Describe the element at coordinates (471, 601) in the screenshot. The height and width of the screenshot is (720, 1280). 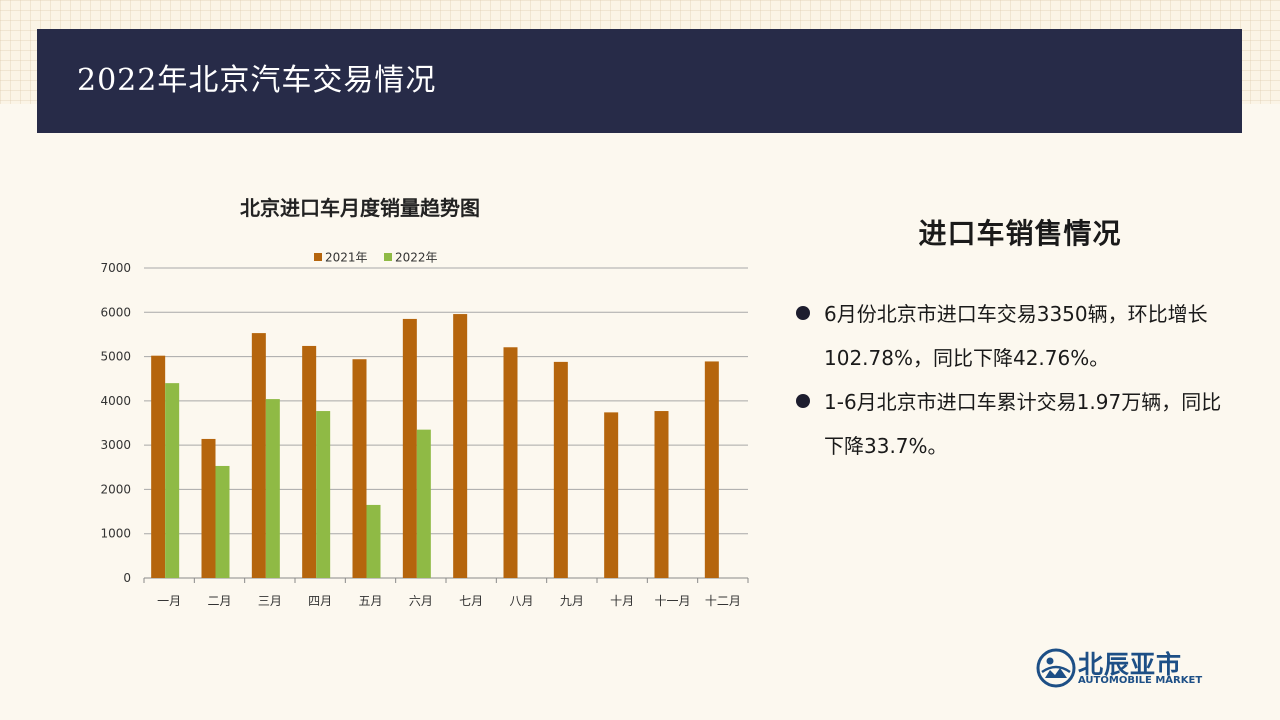
I see `x-tick-label: 七月` at that location.